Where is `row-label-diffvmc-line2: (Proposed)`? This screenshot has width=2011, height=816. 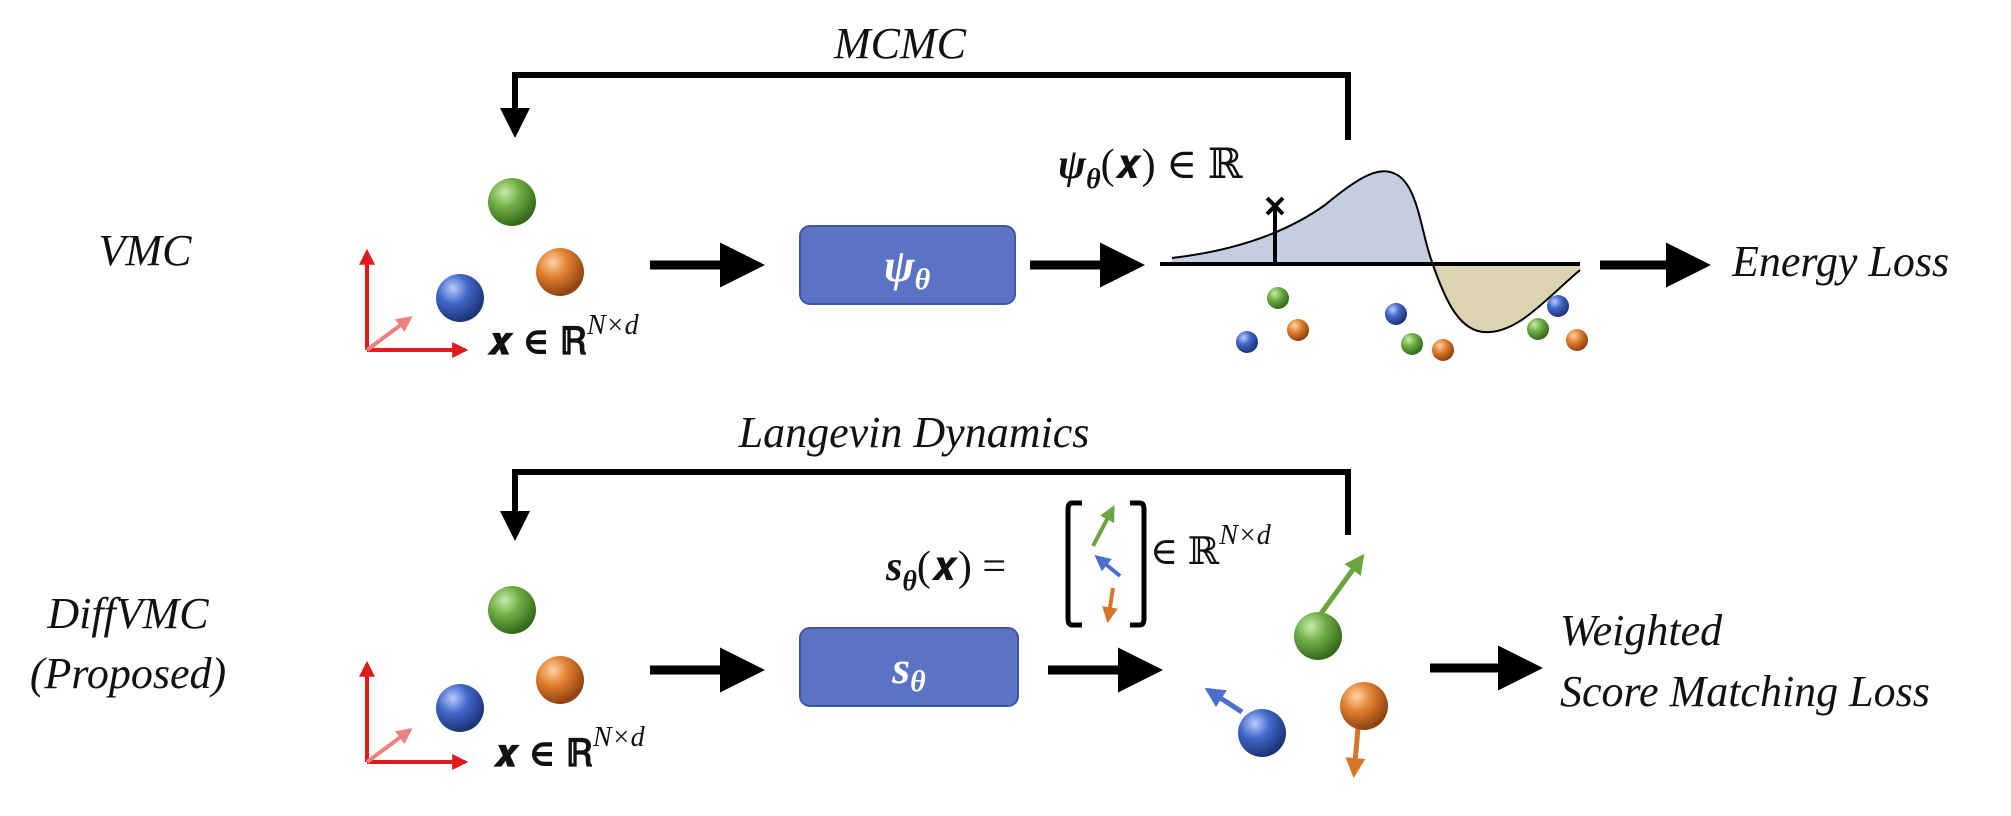
row-label-diffvmc-line2: (Proposed) is located at coordinates (128, 673).